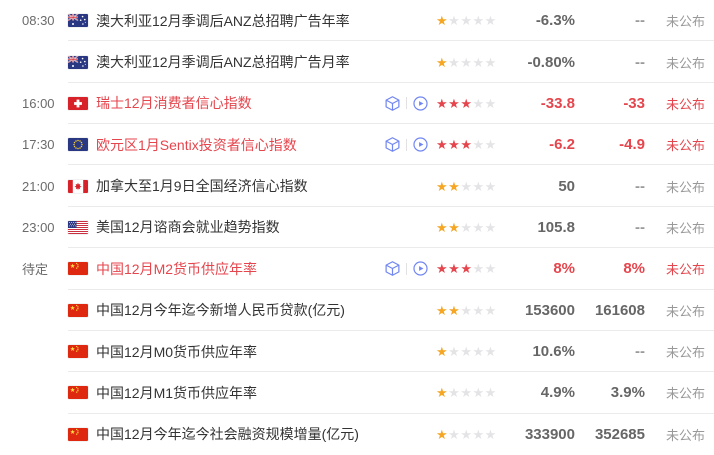 Image resolution: width=714 pixels, height=455 pixels. Describe the element at coordinates (38, 186) in the screenshot. I see `event-time: 21:00` at that location.